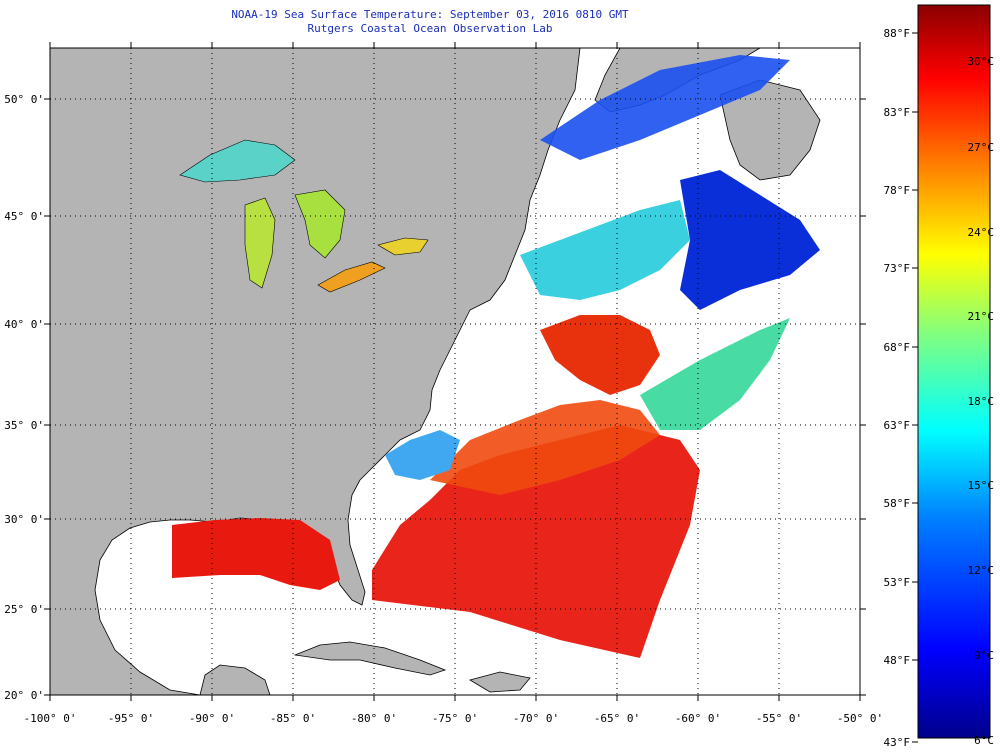  Describe the element at coordinates (897, 190) in the screenshot. I see `colorbar-f-label: 78°F` at that location.